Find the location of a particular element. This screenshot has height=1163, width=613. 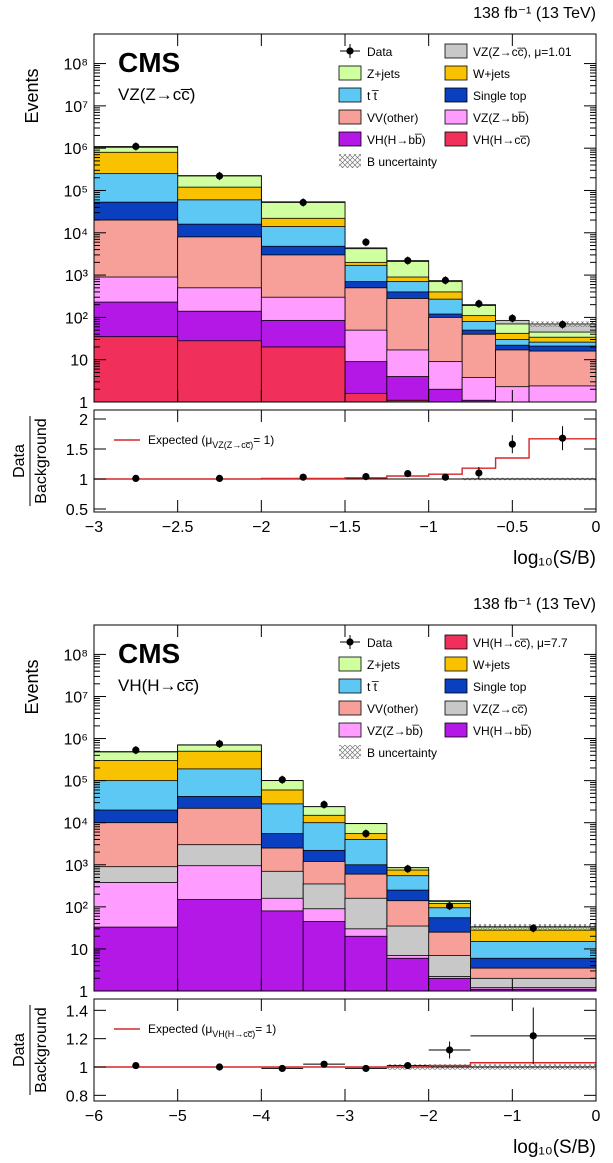

process-label: VZ(Z→cc̅) is located at coordinates (156, 94).